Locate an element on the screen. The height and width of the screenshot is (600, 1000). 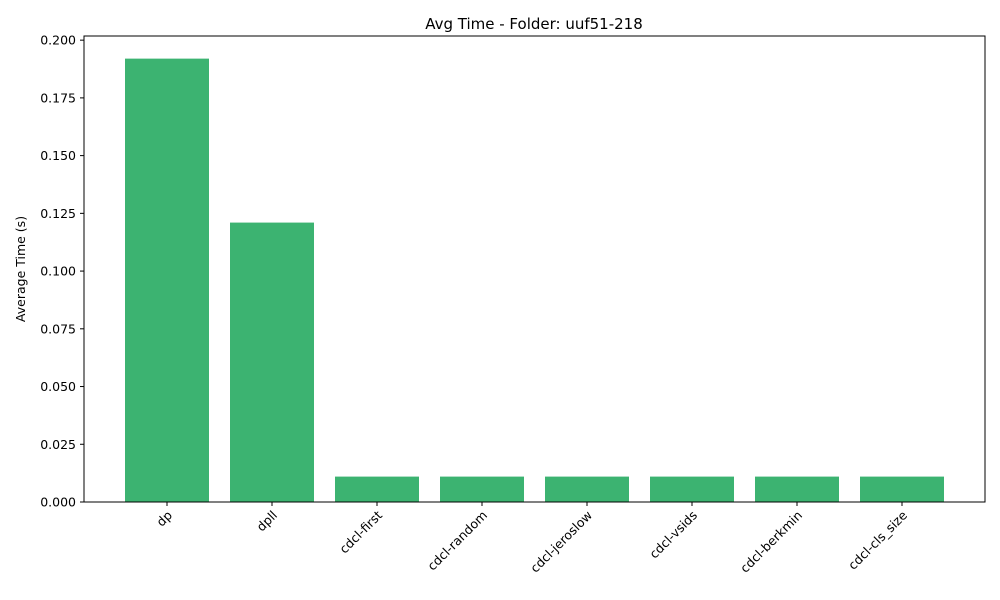
y-tick-label: 0.175 is located at coordinates (58, 97).